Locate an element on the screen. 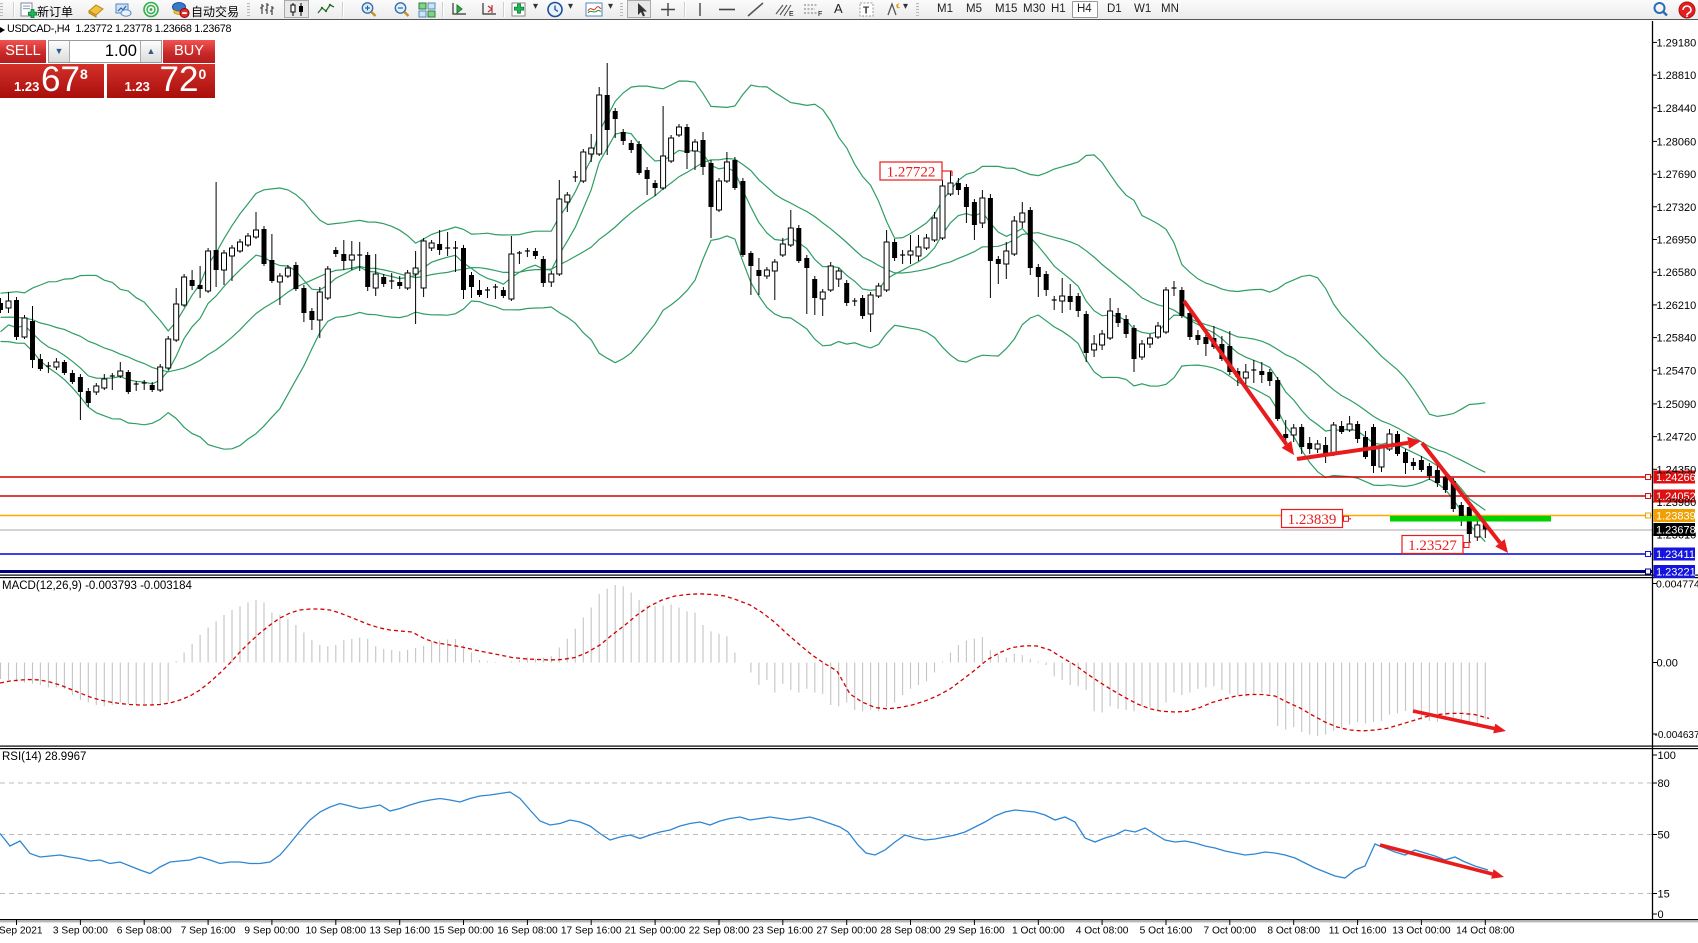 This screenshot has width=1698, height=943. svg-text: 8 Oct 08:00 is located at coordinates (1293, 931).